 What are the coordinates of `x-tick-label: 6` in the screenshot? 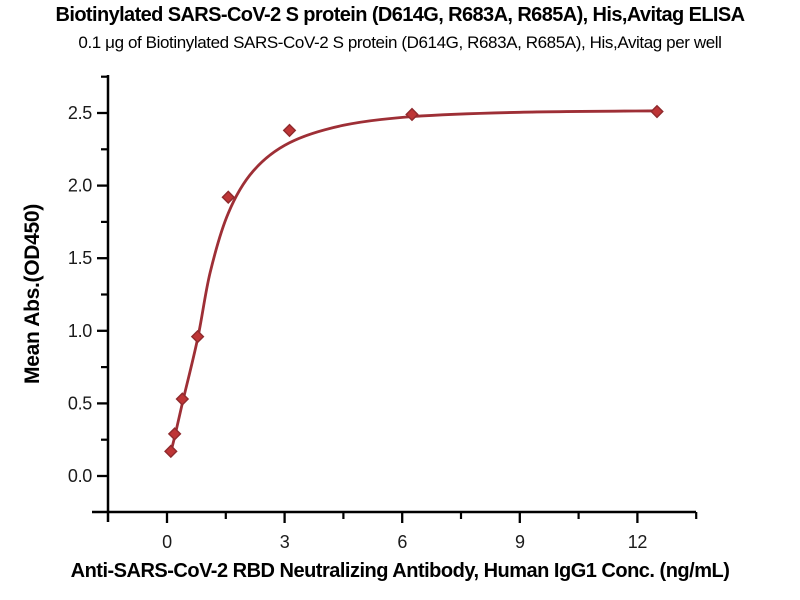 It's located at (402, 542).